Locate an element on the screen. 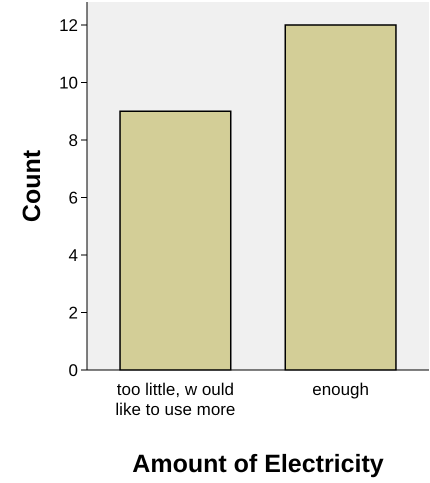 Image resolution: width=430 pixels, height=483 pixels. y-tick-label: 8 is located at coordinates (73, 140).